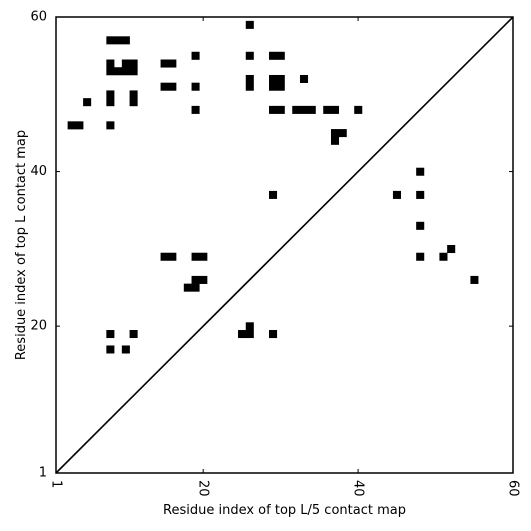 This screenshot has width=531, height=531. What do you see at coordinates (358, 488) in the screenshot?
I see `x-tick-label: 40` at bounding box center [358, 488].